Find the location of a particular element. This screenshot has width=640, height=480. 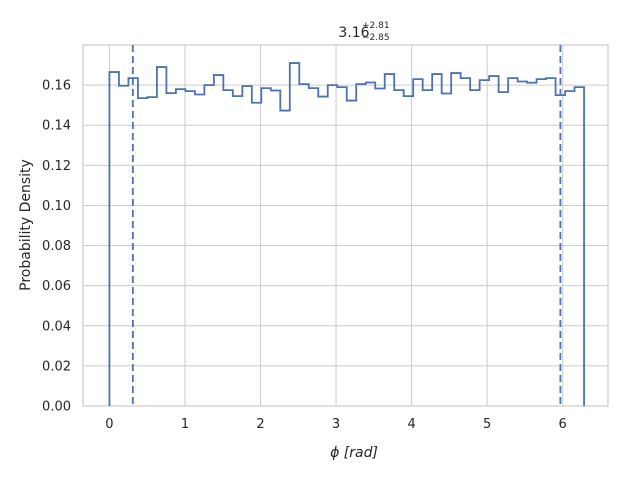

y-tick-label: 0.16 is located at coordinates (56, 86).